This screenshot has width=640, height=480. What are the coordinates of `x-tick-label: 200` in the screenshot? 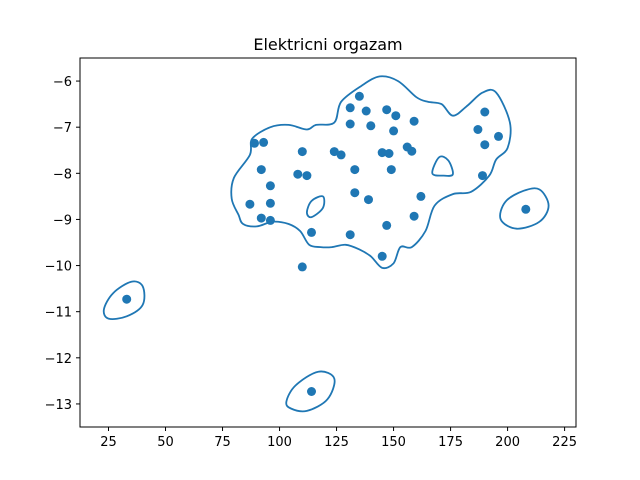 It's located at (507, 442).